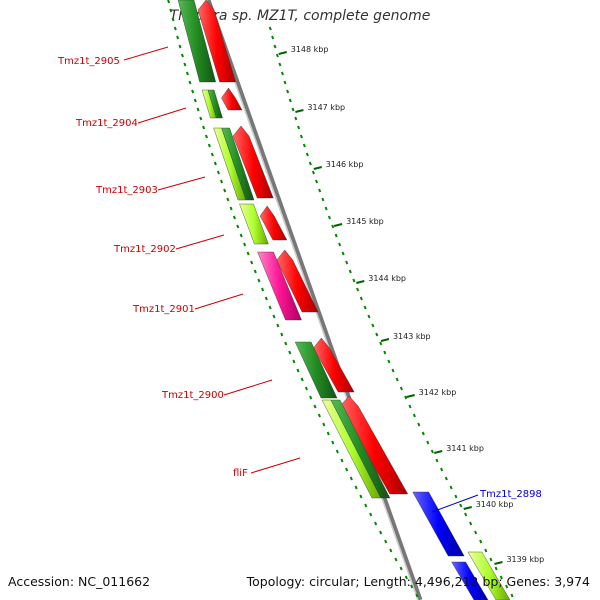 The image size is (600, 600). Describe the element at coordinates (510, 494) in the screenshot. I see `gene-label: Tmz1t_2898` at that location.